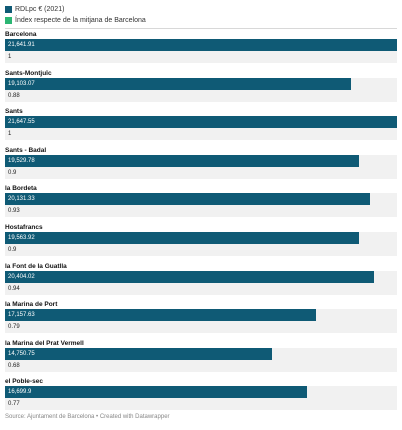 This screenshot has height=430, width=402. Describe the element at coordinates (201, 288) in the screenshot. I see `index-track: 0.94` at that location.